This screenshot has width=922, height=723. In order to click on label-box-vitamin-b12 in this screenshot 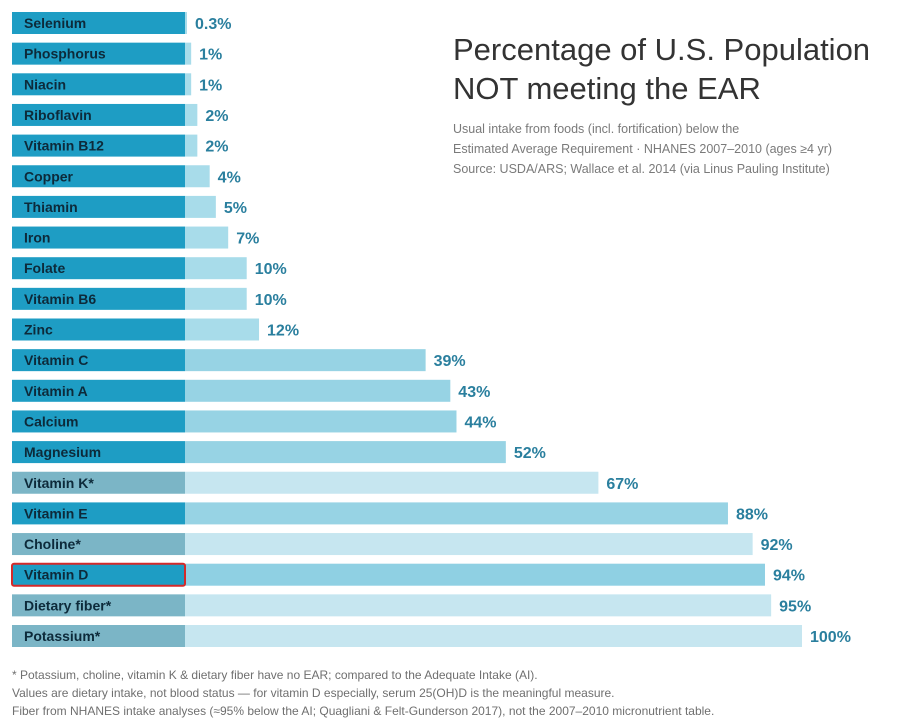, I will do `click(98, 145)`.